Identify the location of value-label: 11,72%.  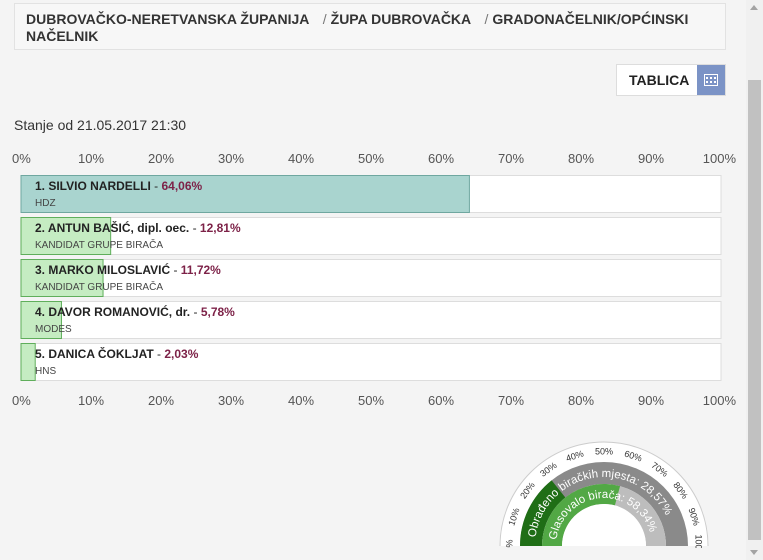
(201, 270).